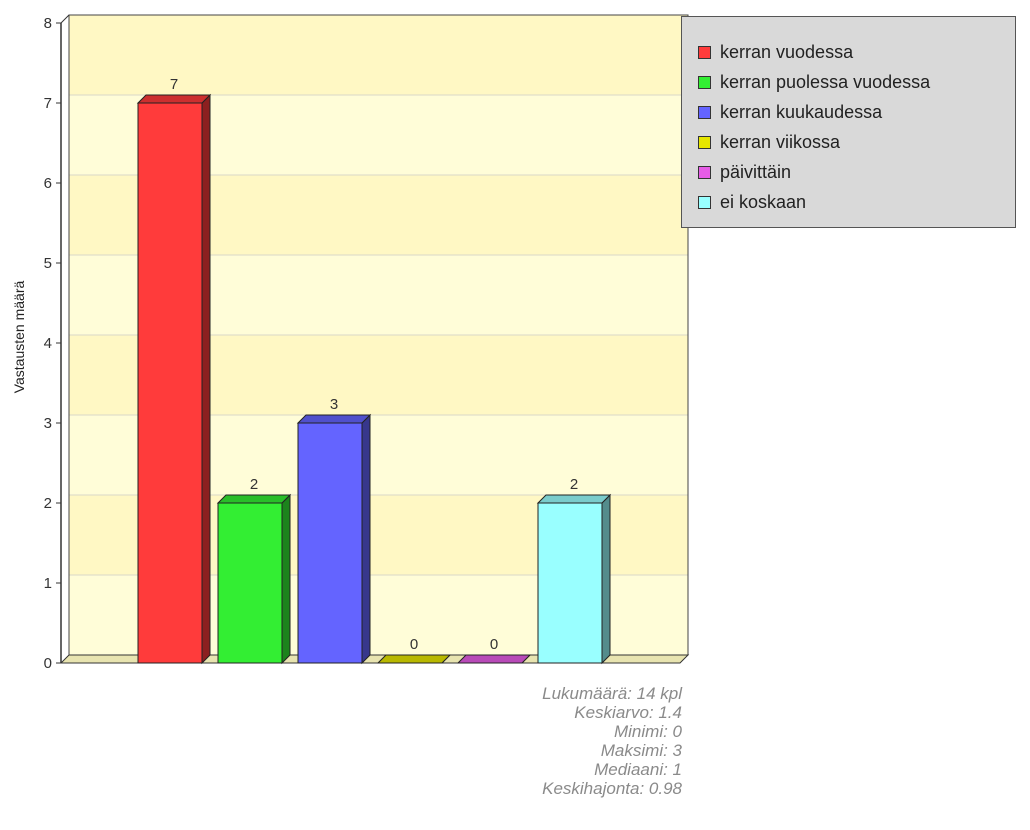 The width and height of the screenshot is (1030, 830). I want to click on stat-count: Lukumäärä: 14 kpl, so click(612, 693).